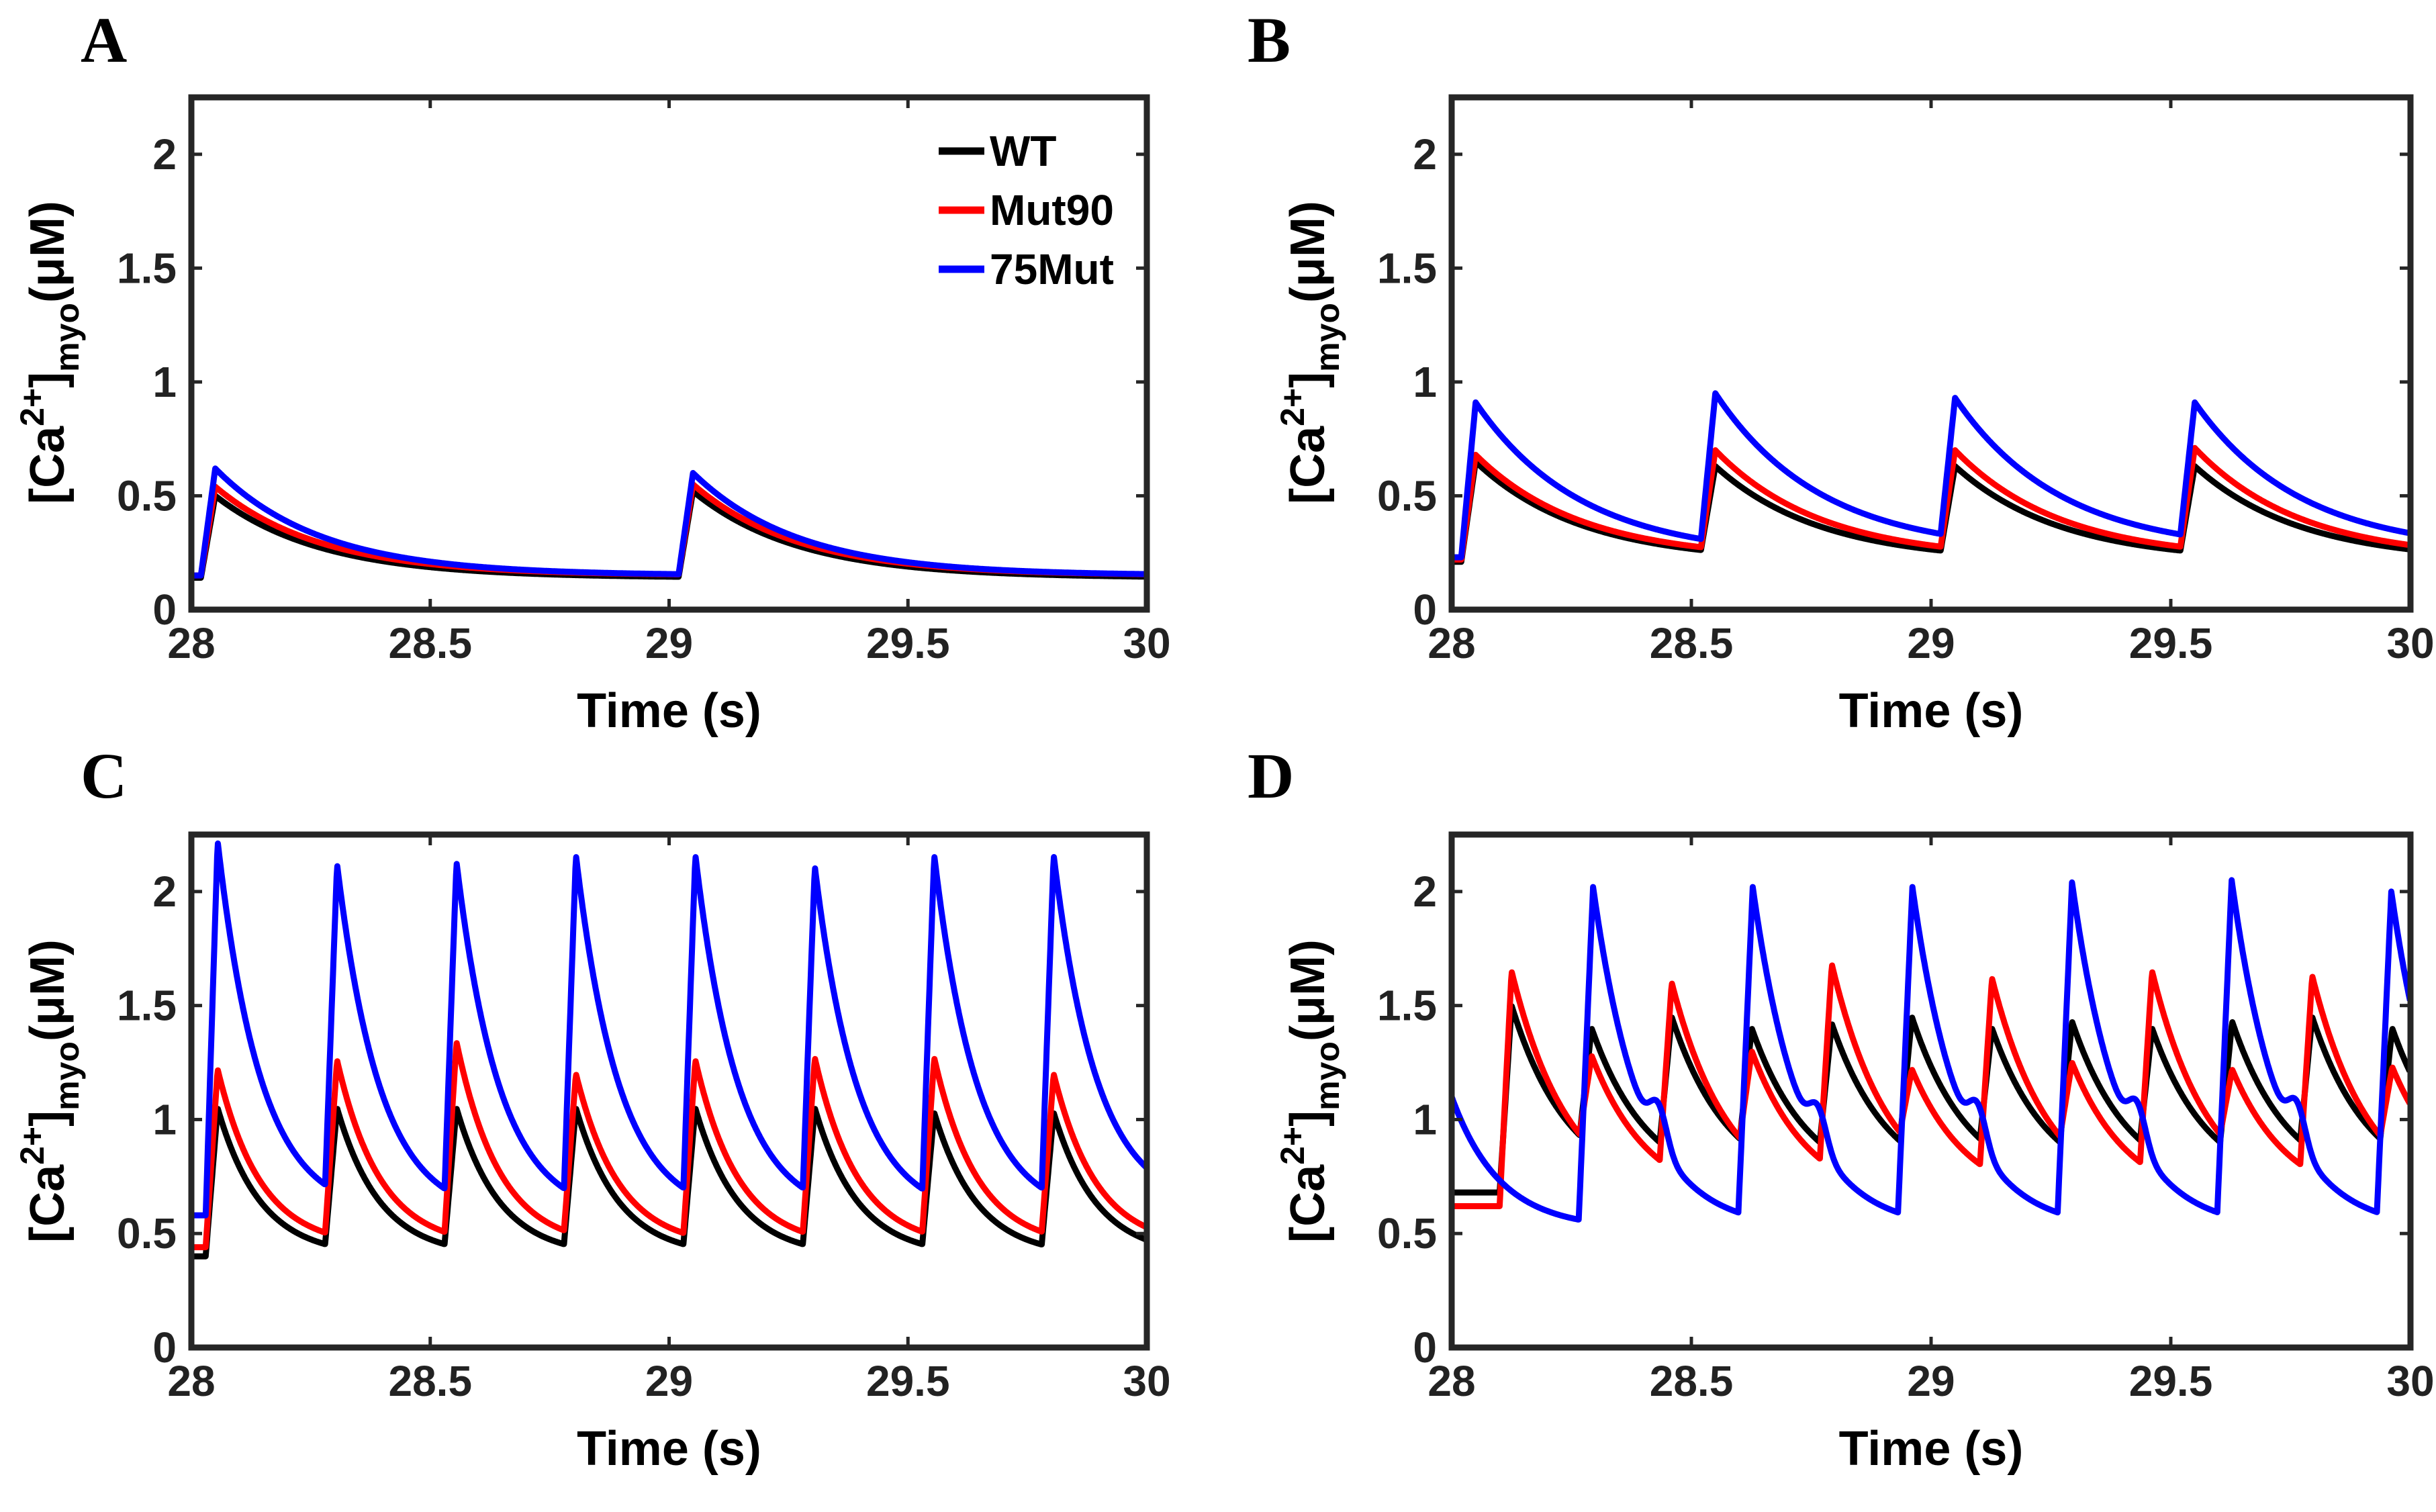  What do you see at coordinates (1052, 210) in the screenshot?
I see `legend-label-mut90: Mut90` at bounding box center [1052, 210].